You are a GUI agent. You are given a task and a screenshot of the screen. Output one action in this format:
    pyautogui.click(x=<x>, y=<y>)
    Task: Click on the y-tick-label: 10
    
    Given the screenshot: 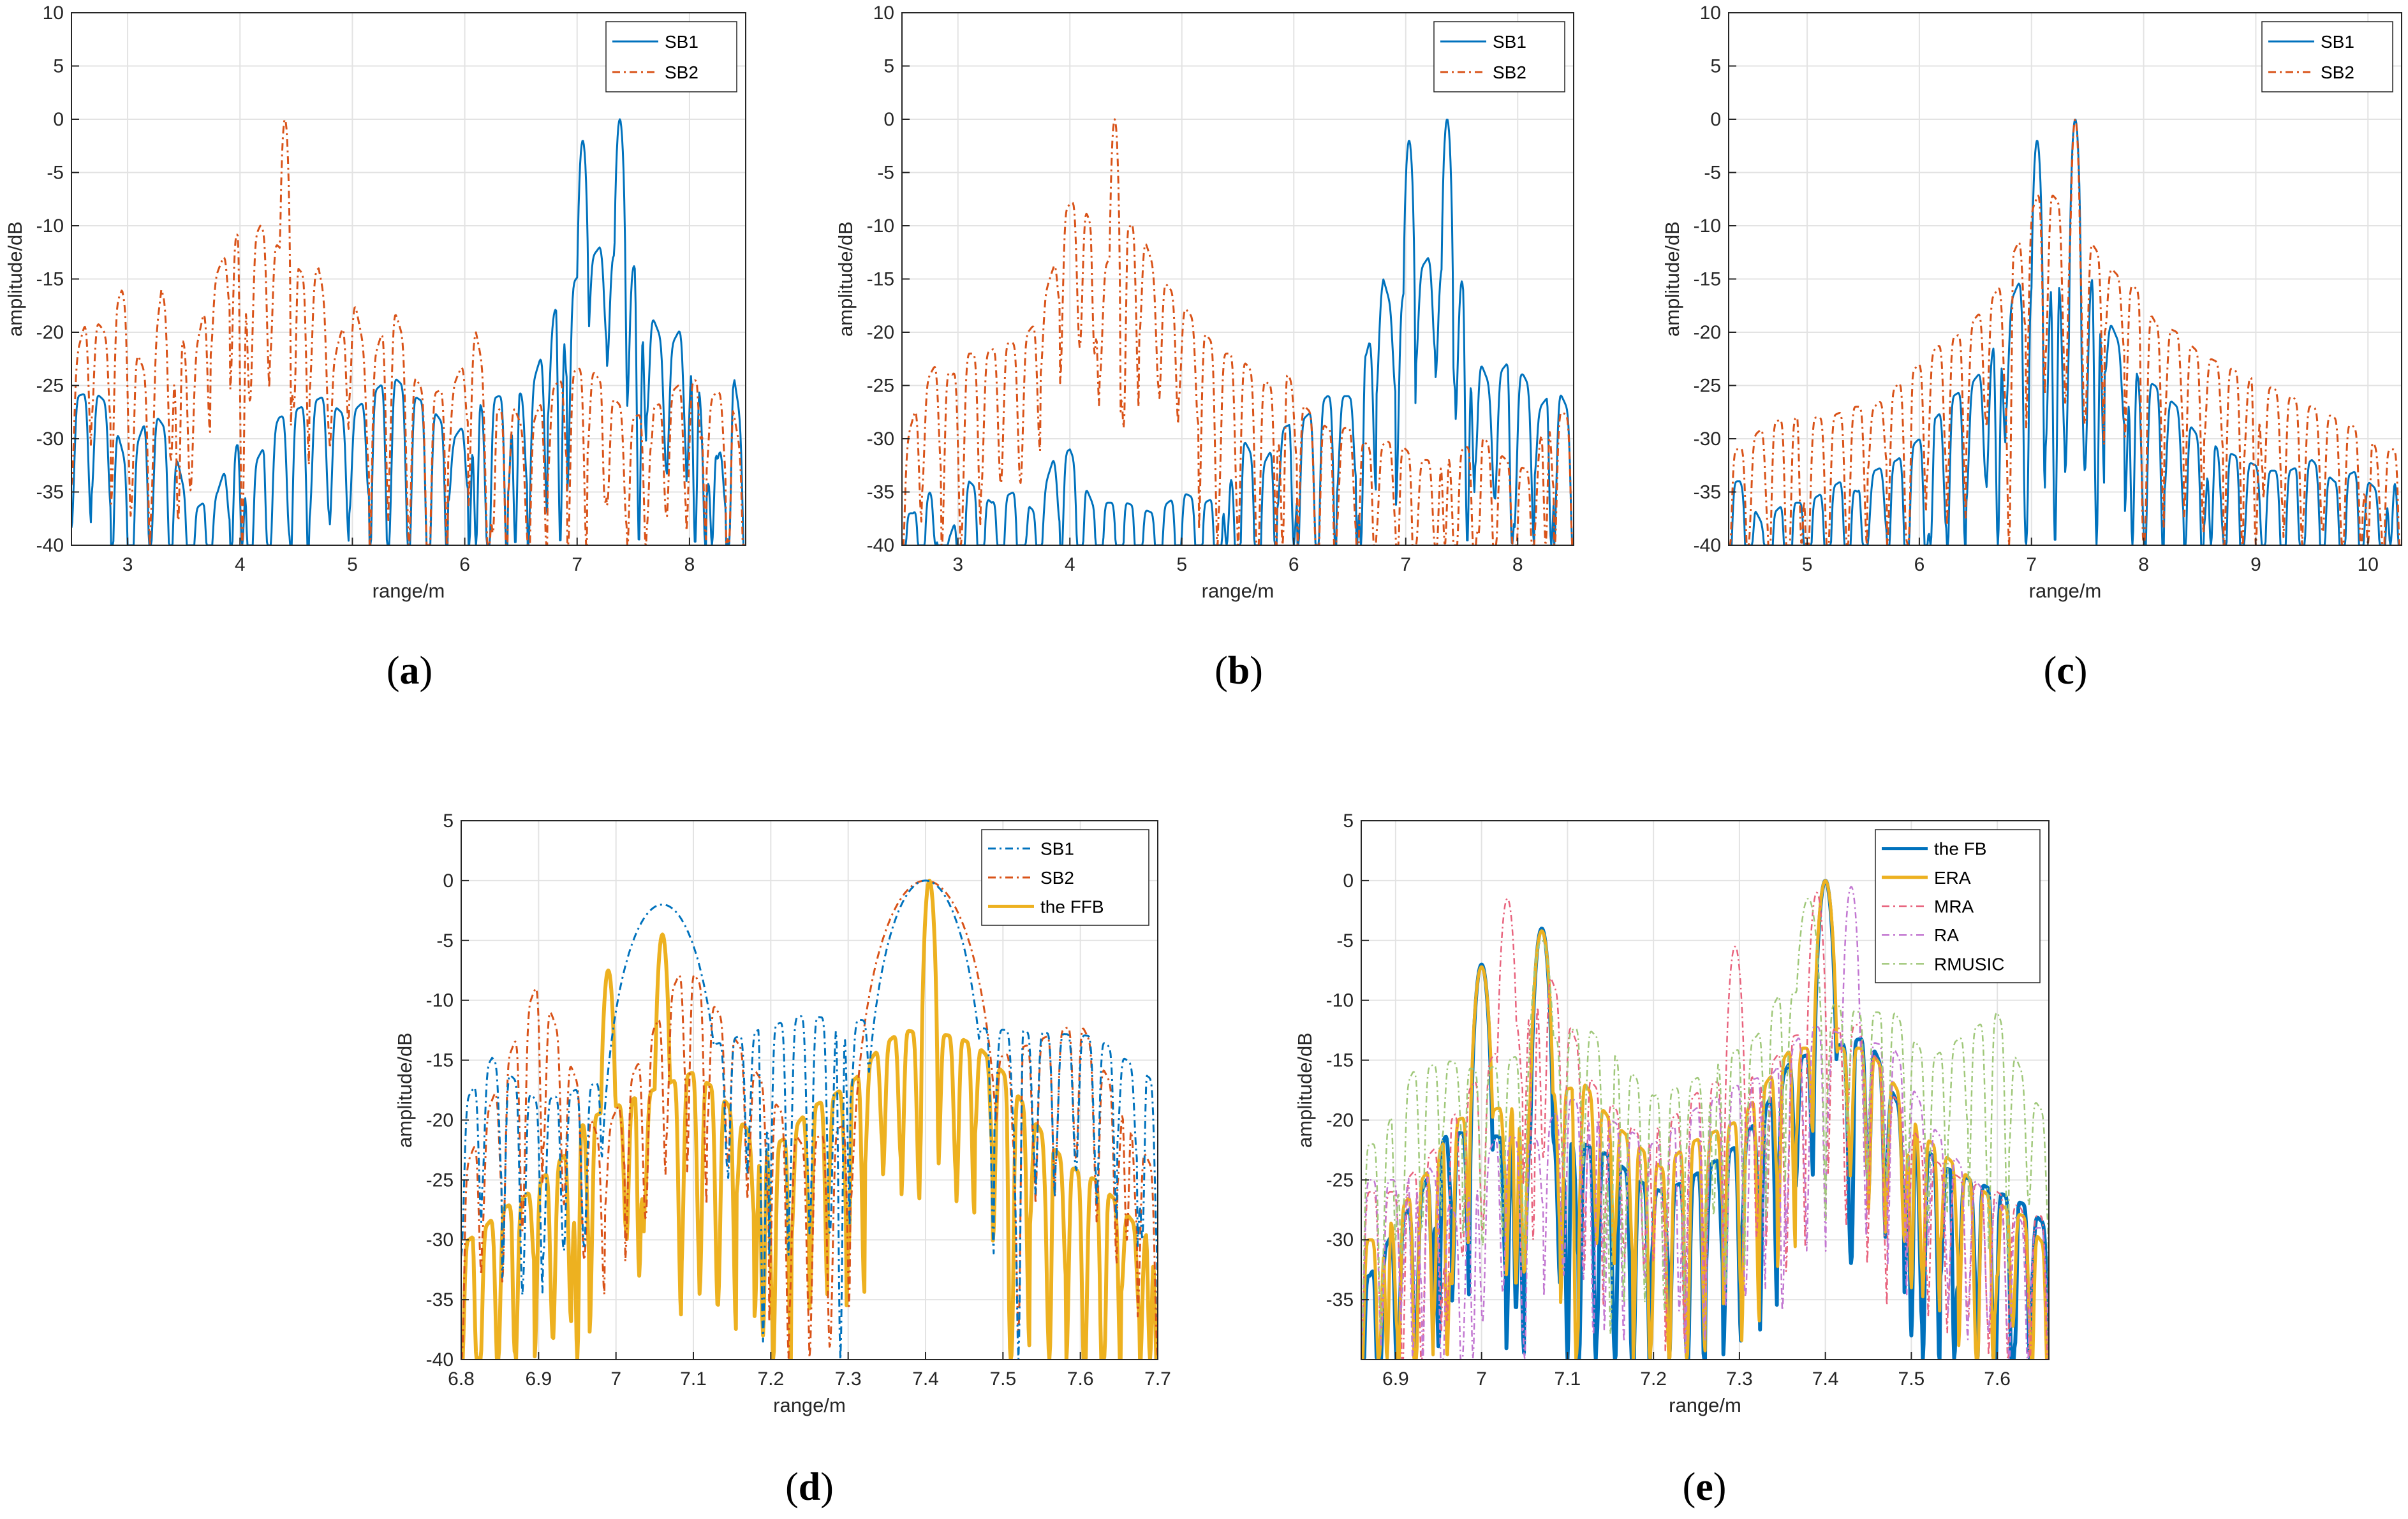 What is the action you would take?
    pyautogui.click(x=1710, y=14)
    